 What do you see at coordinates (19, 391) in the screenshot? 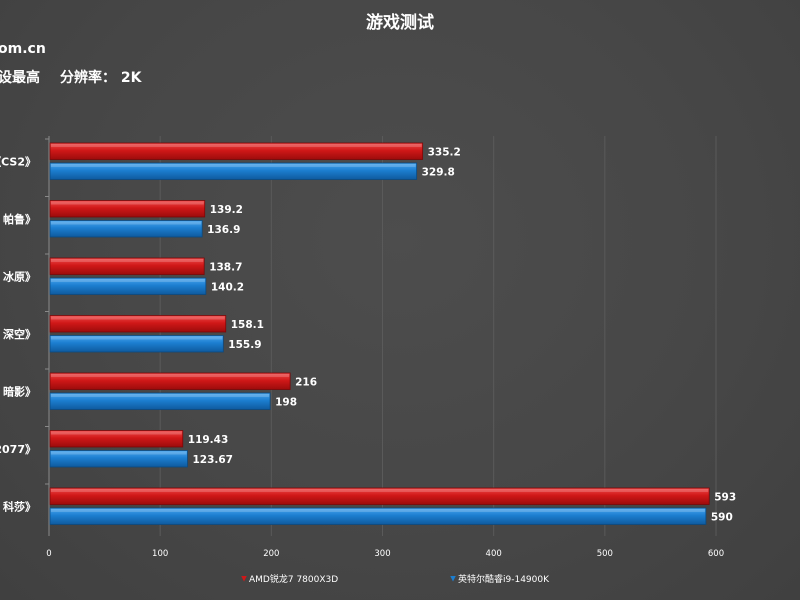
I see `category-label: 暗影》` at bounding box center [19, 391].